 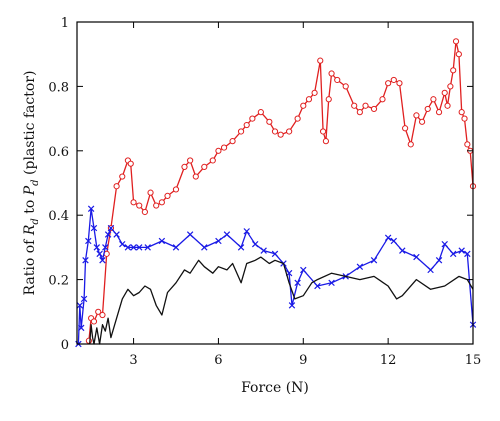 I want to click on x-tick-label: 15, so click(x=473, y=360).